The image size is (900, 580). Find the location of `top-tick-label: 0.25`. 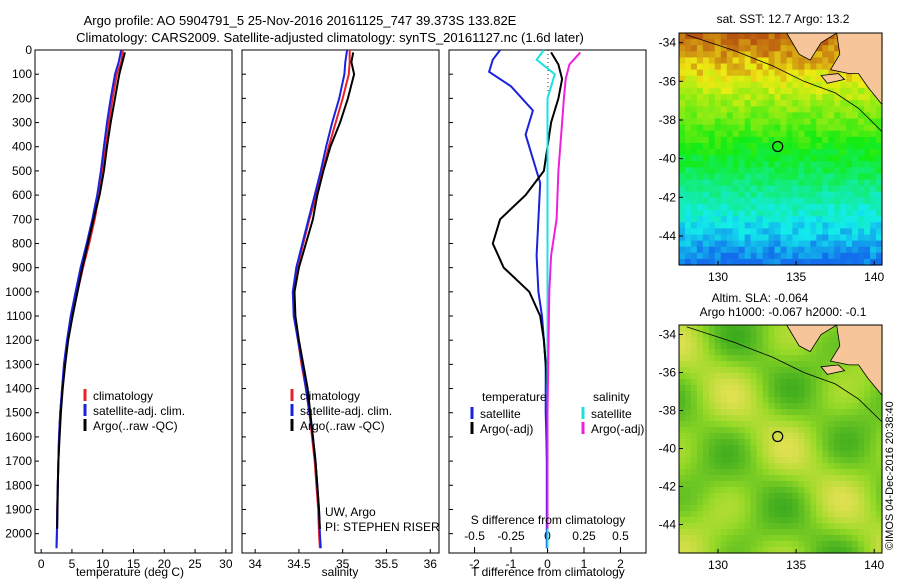

top-tick-label: 0.25 is located at coordinates (584, 536).